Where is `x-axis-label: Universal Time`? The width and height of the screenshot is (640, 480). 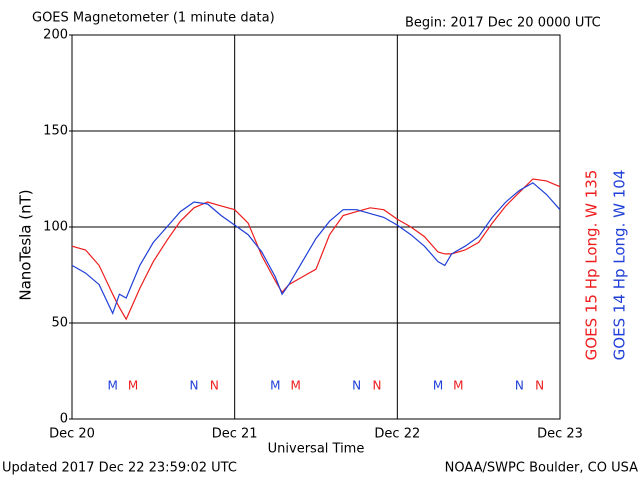
x-axis-label: Universal Time is located at coordinates (316, 449).